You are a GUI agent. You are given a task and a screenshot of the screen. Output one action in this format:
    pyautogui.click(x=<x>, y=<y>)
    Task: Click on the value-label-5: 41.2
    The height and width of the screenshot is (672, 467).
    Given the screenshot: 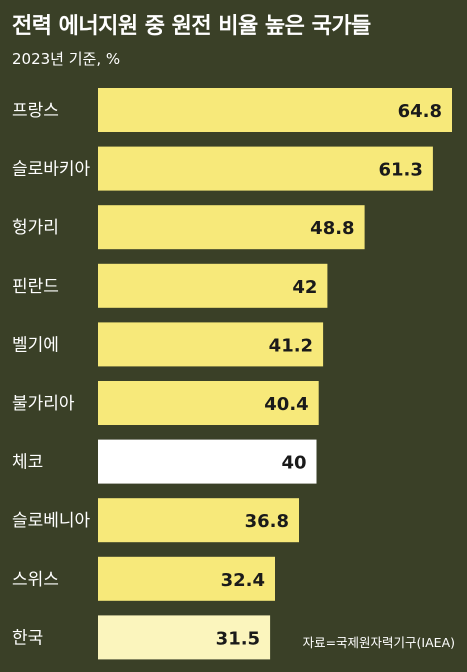 What is the action you would take?
    pyautogui.click(x=291, y=345)
    